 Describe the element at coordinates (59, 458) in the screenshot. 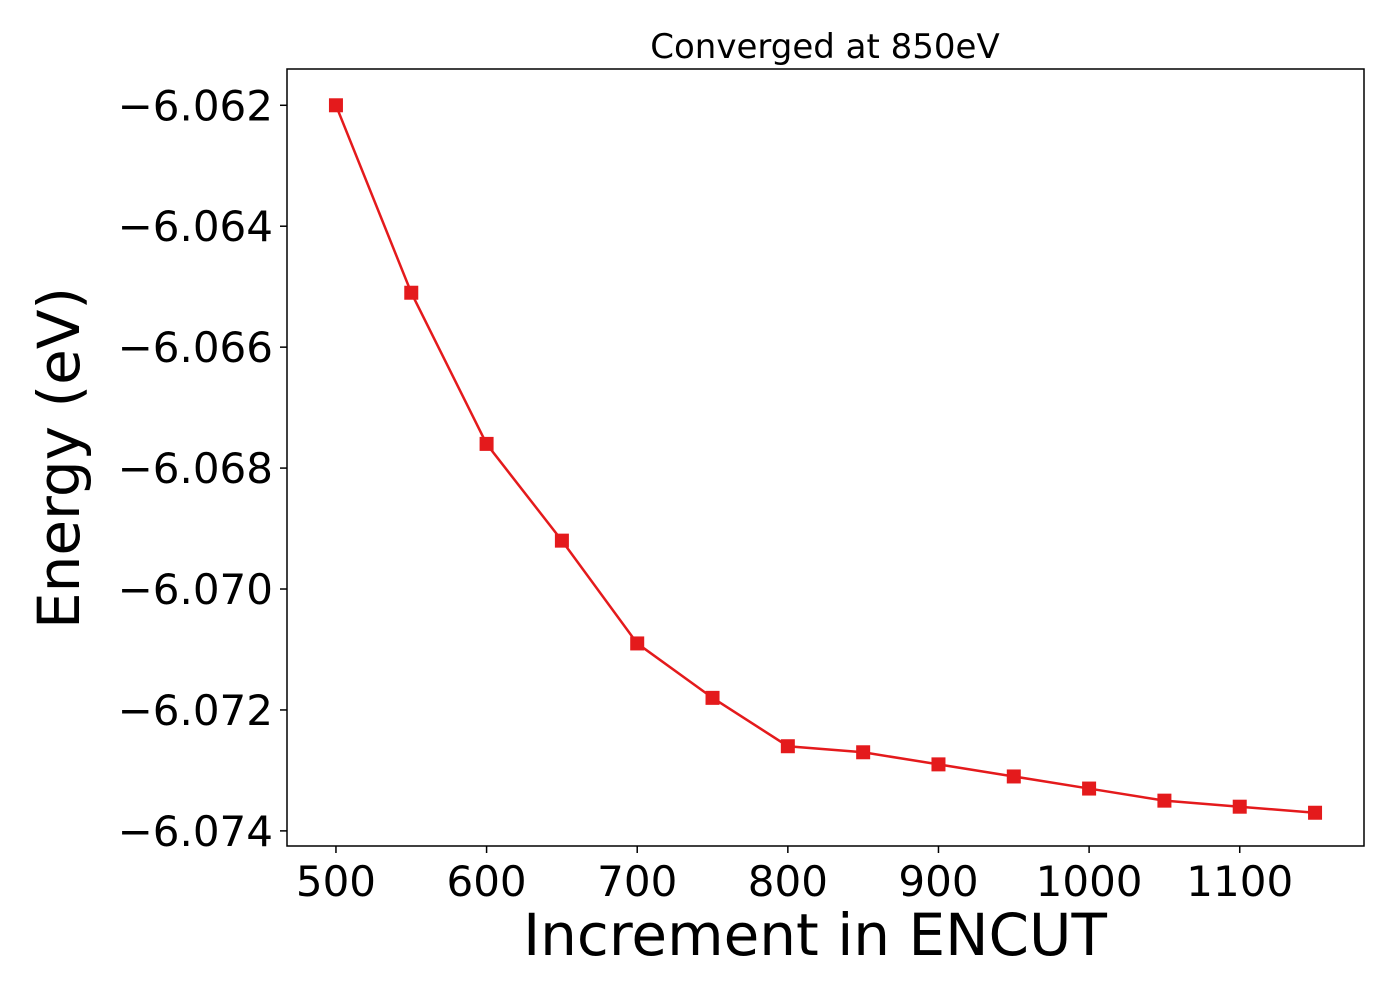

I see `y-axis-label: Energy (eV)` at that location.